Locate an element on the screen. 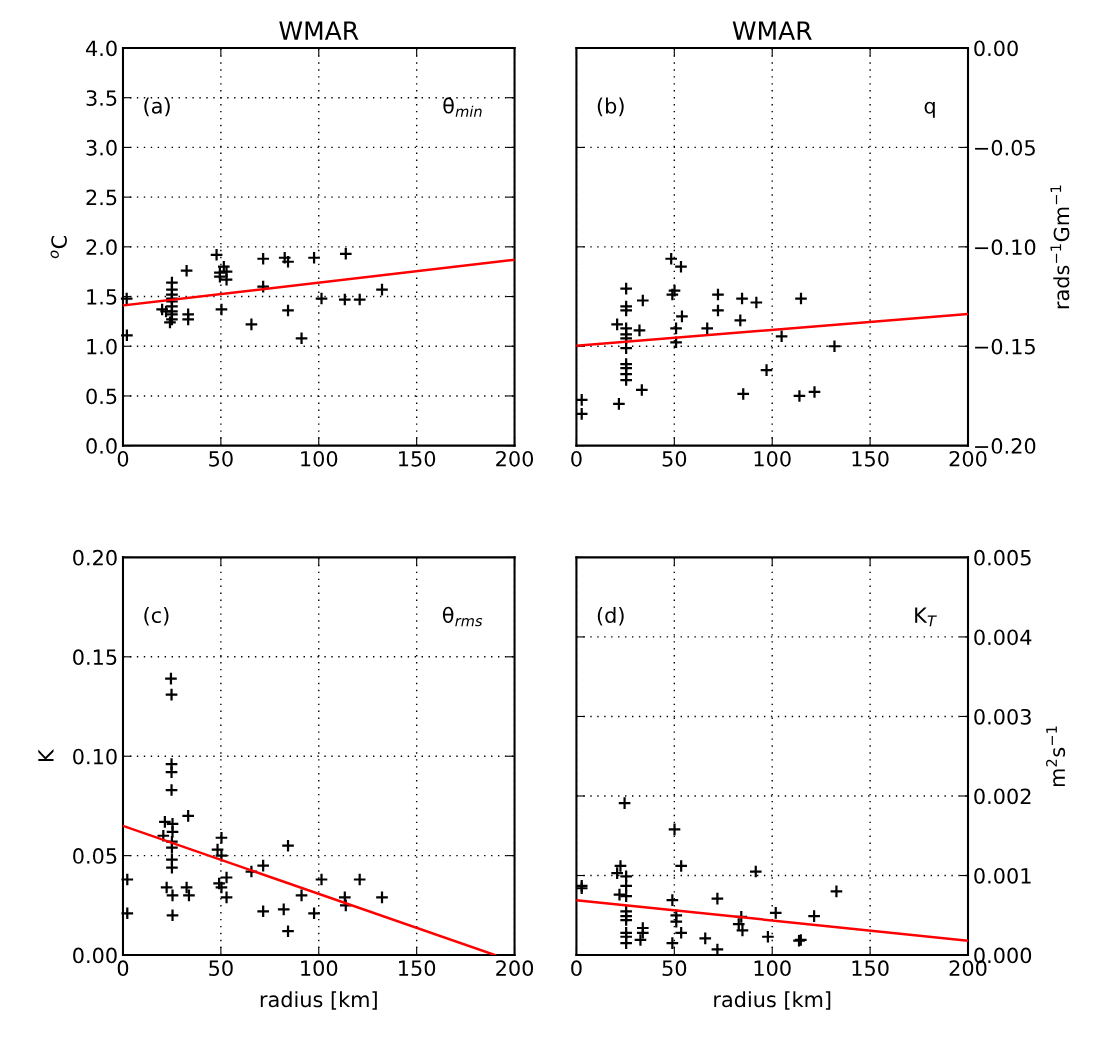 Image resolution: width=1100 pixels, height=1039 pixels. y2-tick-label: 0.003 is located at coordinates (1002, 716).